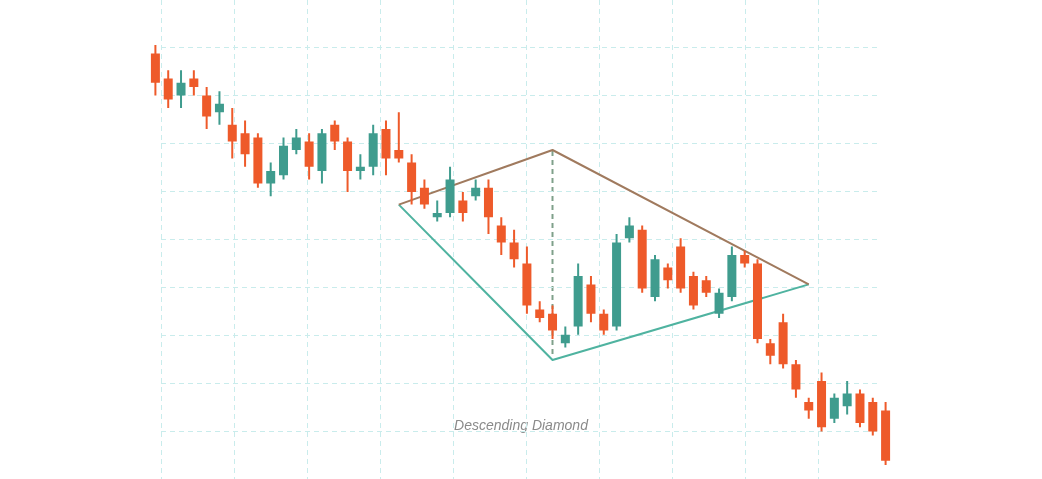 Image resolution: width=1042 pixels, height=479 pixels. What do you see at coordinates (399, 137) in the screenshot?
I see `candlestick` at bounding box center [399, 137].